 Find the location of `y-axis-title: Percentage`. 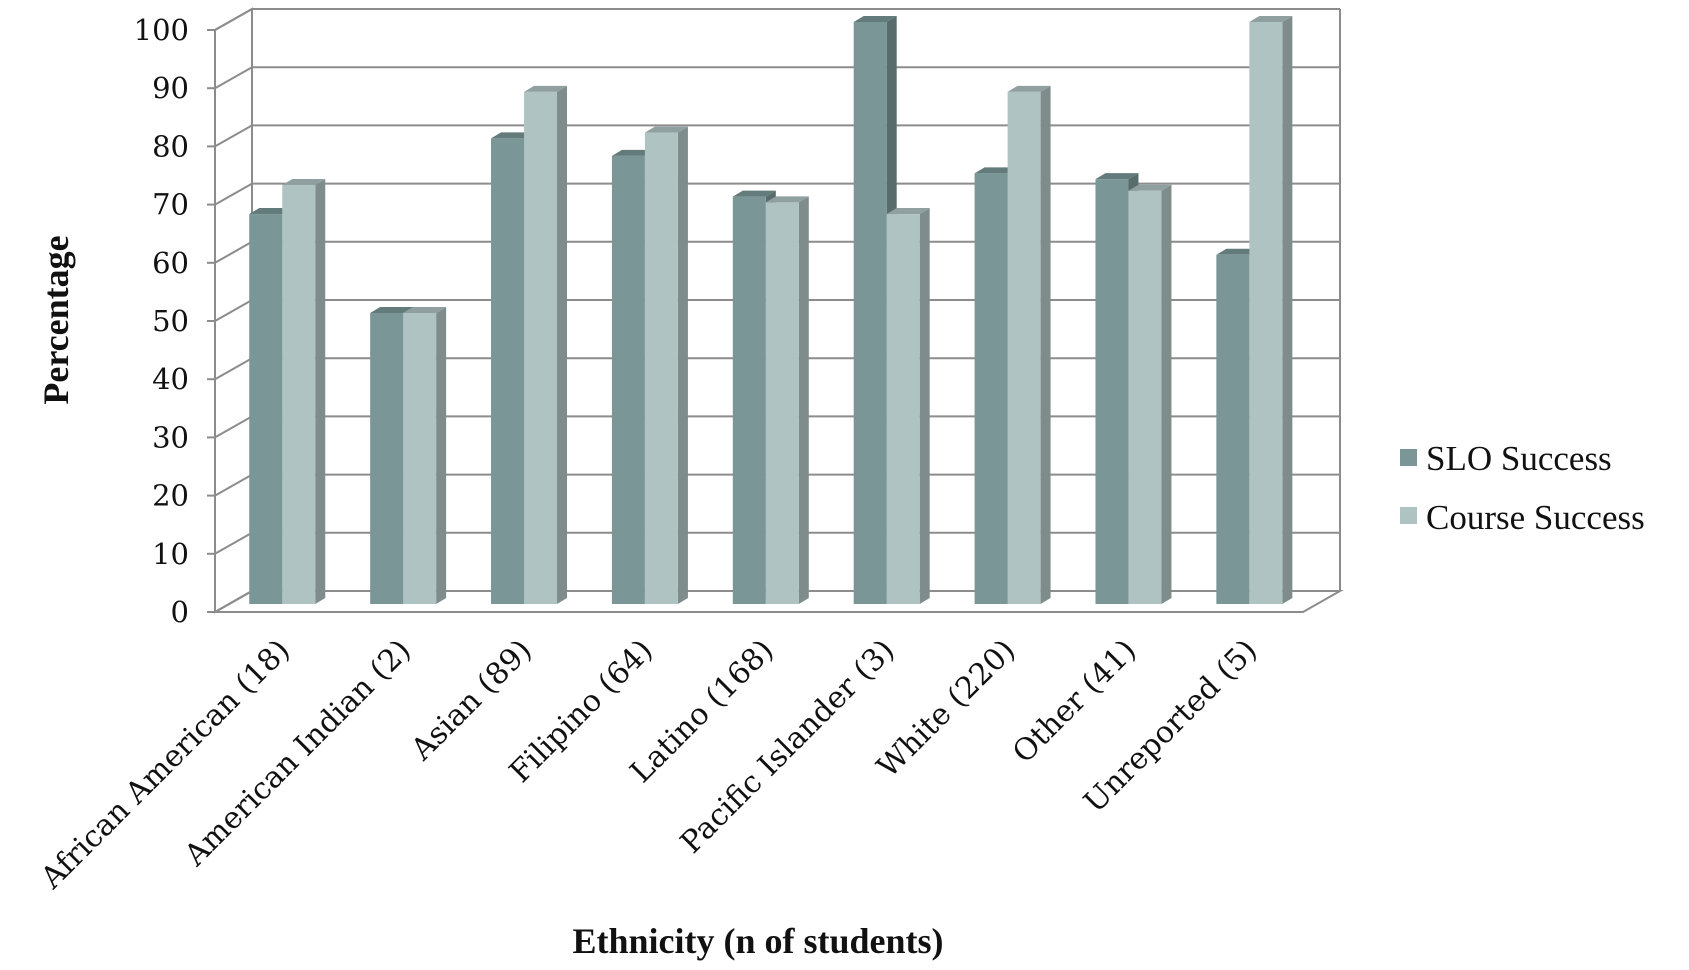

y-axis-title: Percentage is located at coordinates (56, 319).